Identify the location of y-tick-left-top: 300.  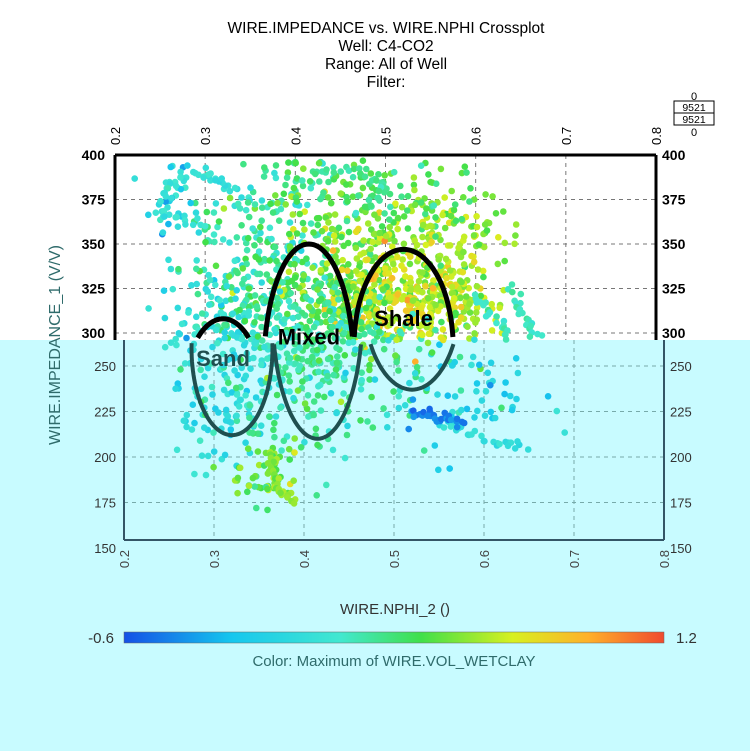
(94, 333).